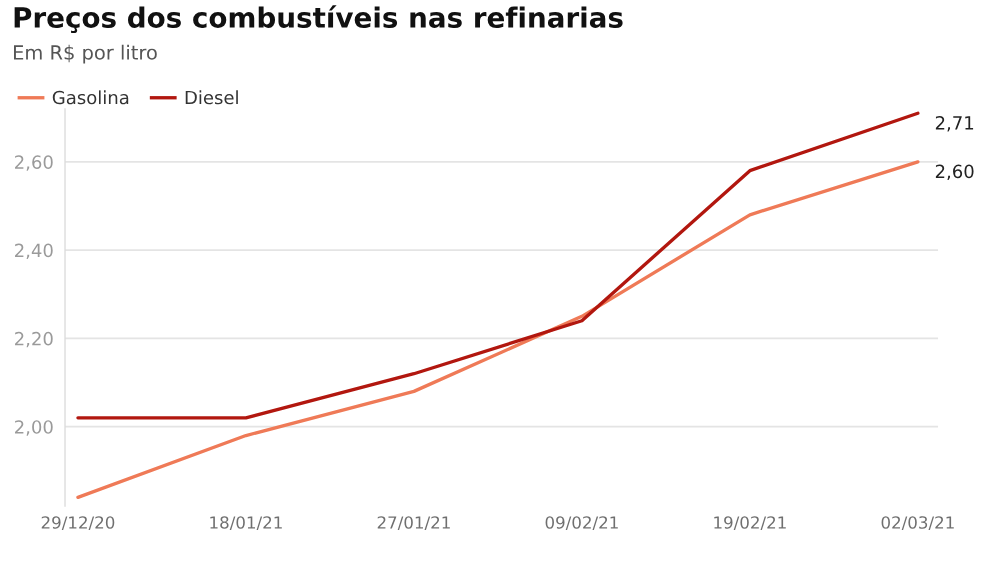 This screenshot has width=1008, height=570. I want to click on data-label: 2,71, so click(954, 123).